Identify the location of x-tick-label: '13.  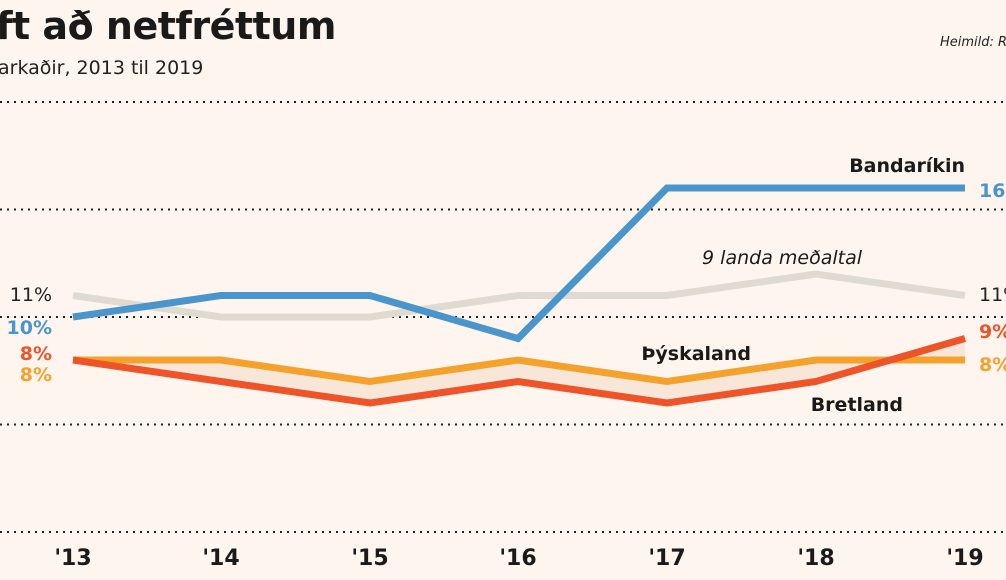
(72, 558).